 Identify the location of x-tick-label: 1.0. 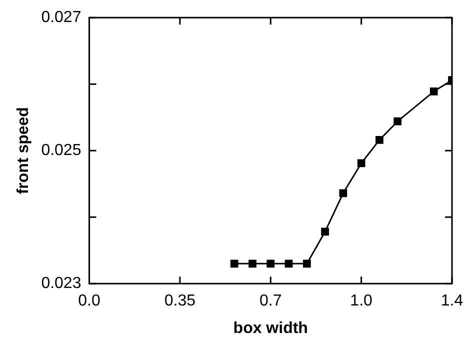
(361, 301).